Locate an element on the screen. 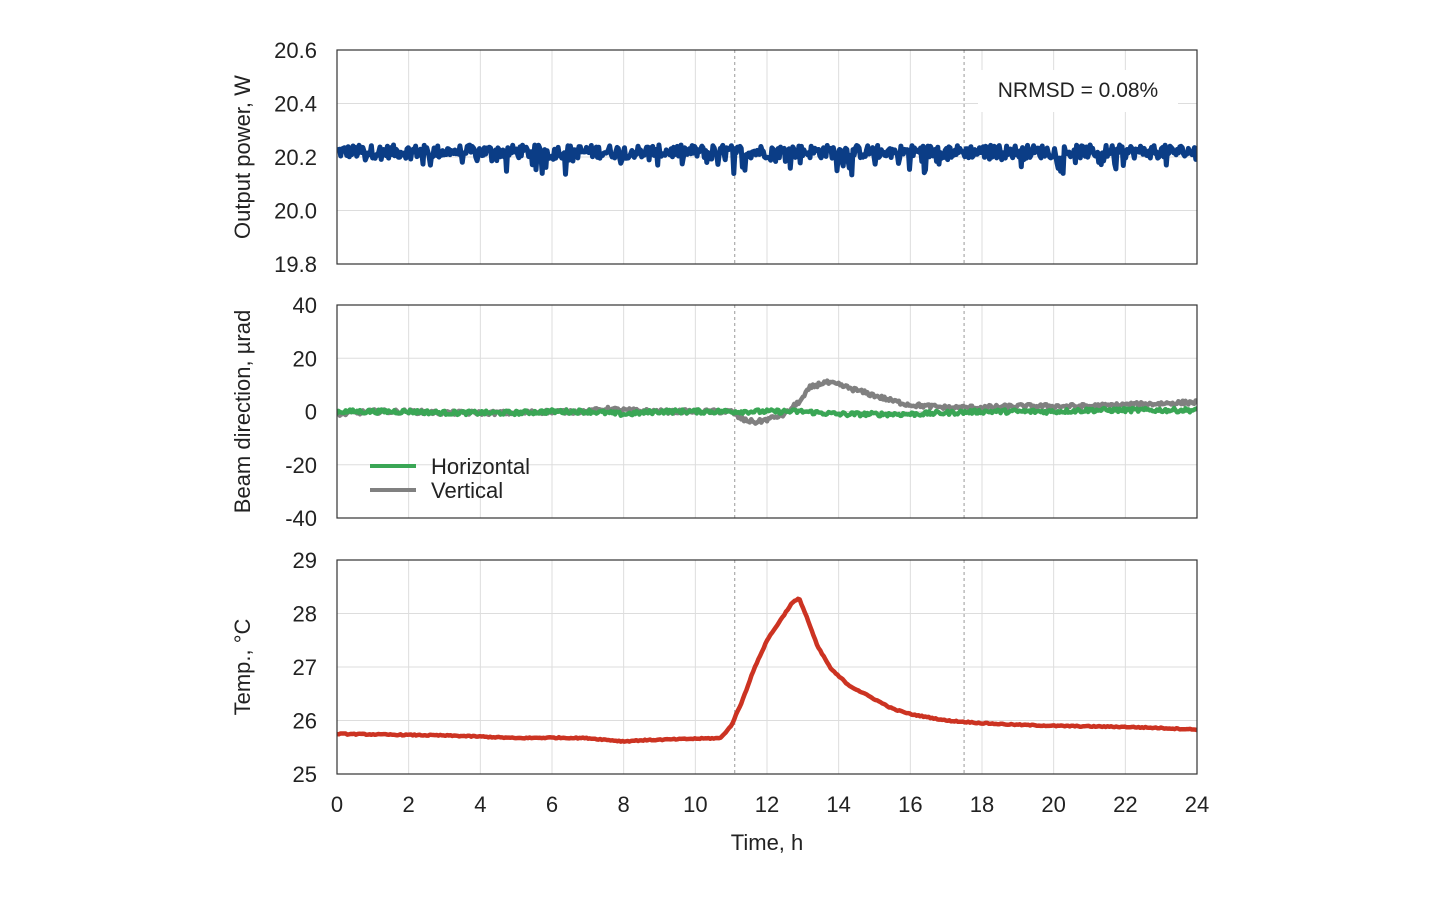 The height and width of the screenshot is (900, 1440). x-tick-label: 14 is located at coordinates (838, 804).